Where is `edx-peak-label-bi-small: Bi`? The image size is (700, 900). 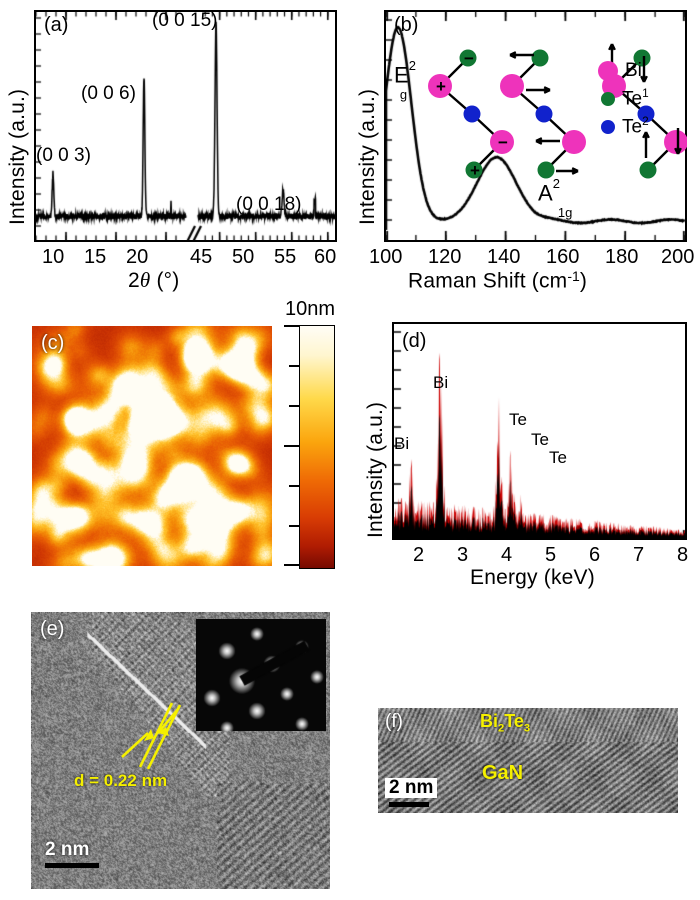
edx-peak-label-bi-small: Bi is located at coordinates (402, 443).